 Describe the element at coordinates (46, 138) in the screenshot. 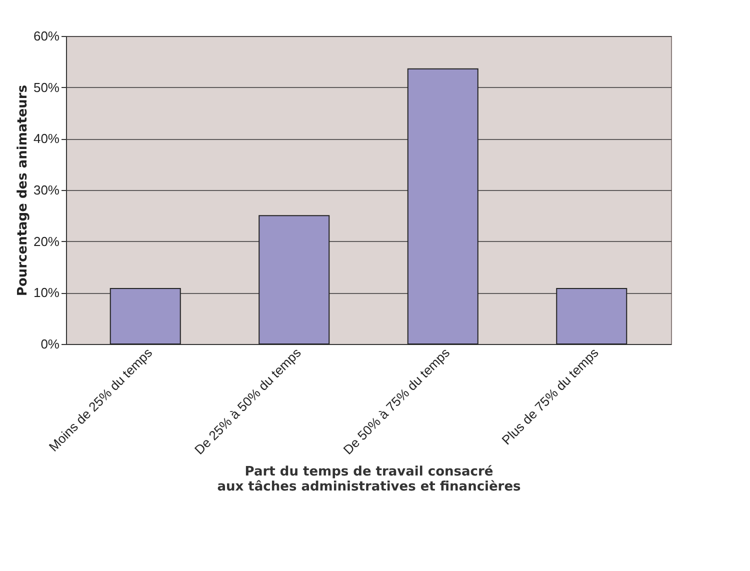

I see `y-tick-label: 40%` at that location.